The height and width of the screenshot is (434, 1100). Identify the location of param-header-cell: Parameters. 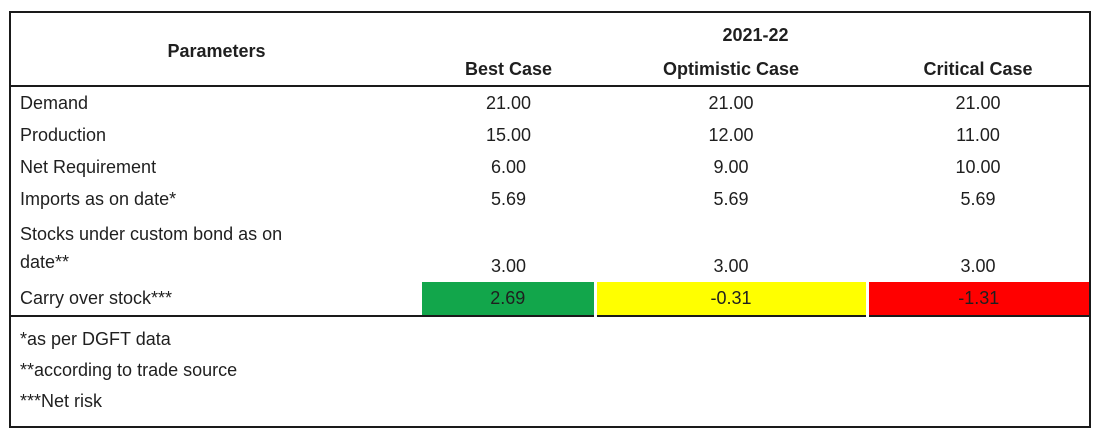
(216, 50).